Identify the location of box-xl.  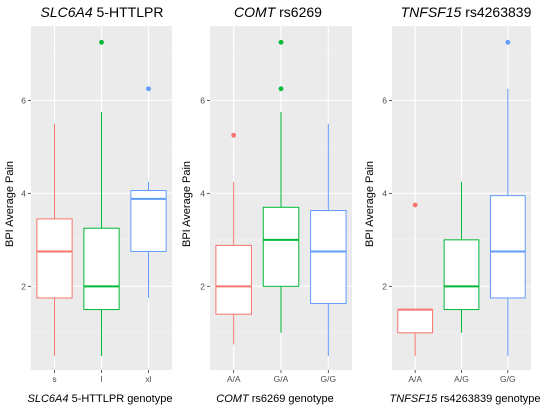
(148, 192).